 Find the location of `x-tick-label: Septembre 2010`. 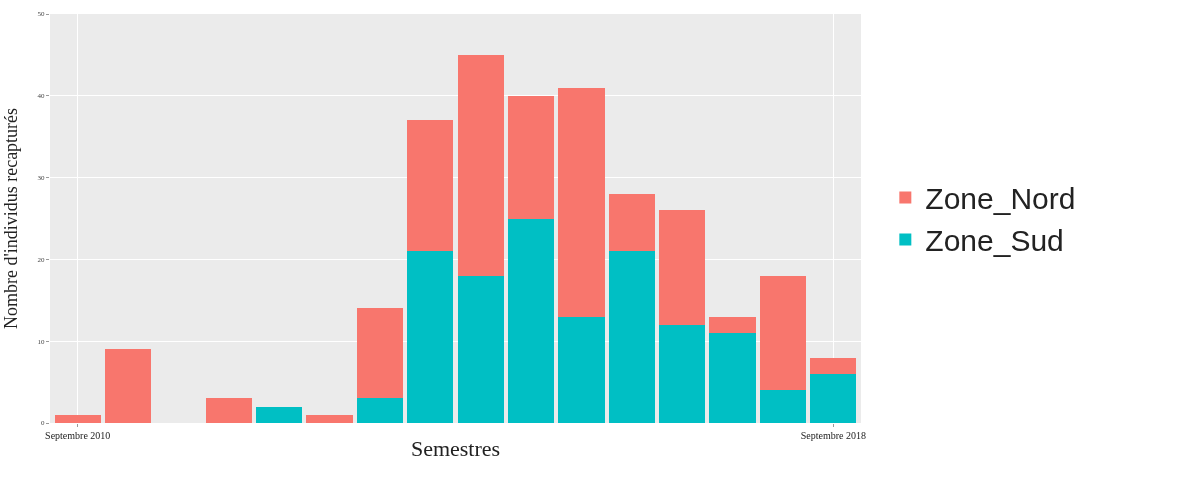

x-tick-label: Septembre 2010 is located at coordinates (78, 435).